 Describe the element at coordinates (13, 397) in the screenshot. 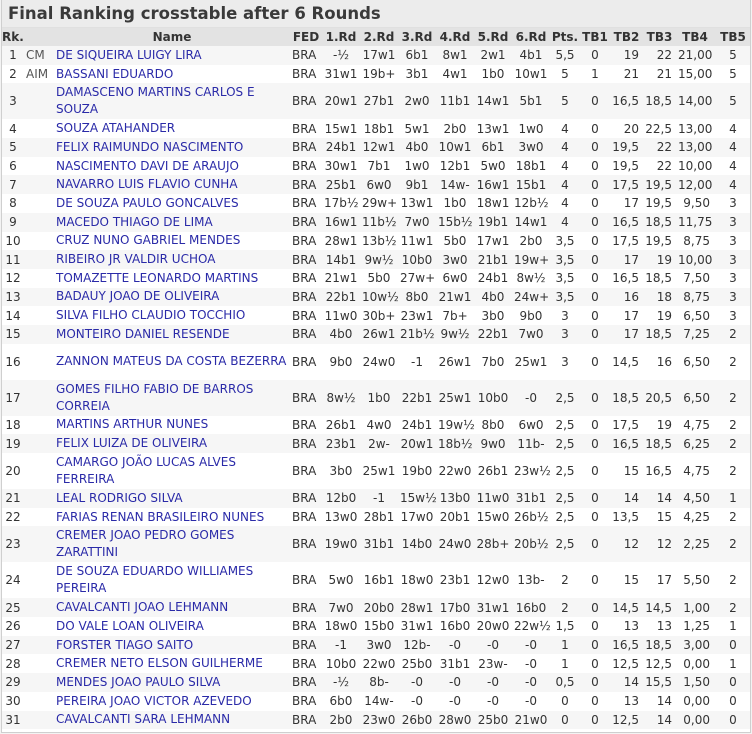

I see `rank-cell: 17` at that location.